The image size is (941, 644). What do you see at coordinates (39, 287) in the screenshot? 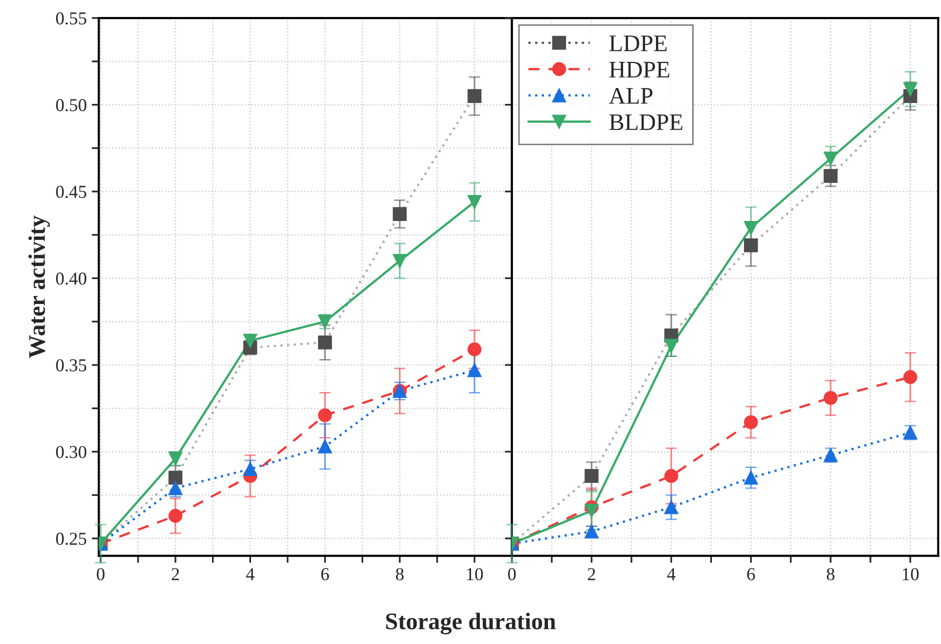
I see `y-axis-title: Water activity` at bounding box center [39, 287].